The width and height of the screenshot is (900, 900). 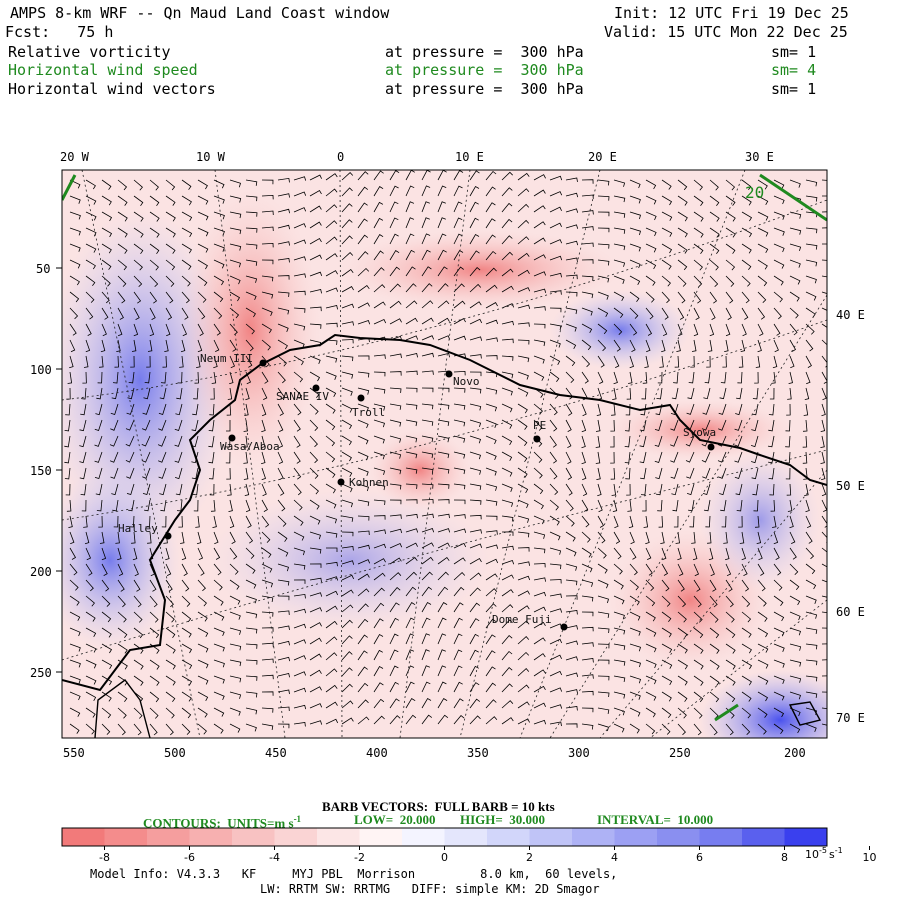 What do you see at coordinates (250, 446) in the screenshot?
I see `station-label-wasa: Wasa/Aboa` at bounding box center [250, 446].